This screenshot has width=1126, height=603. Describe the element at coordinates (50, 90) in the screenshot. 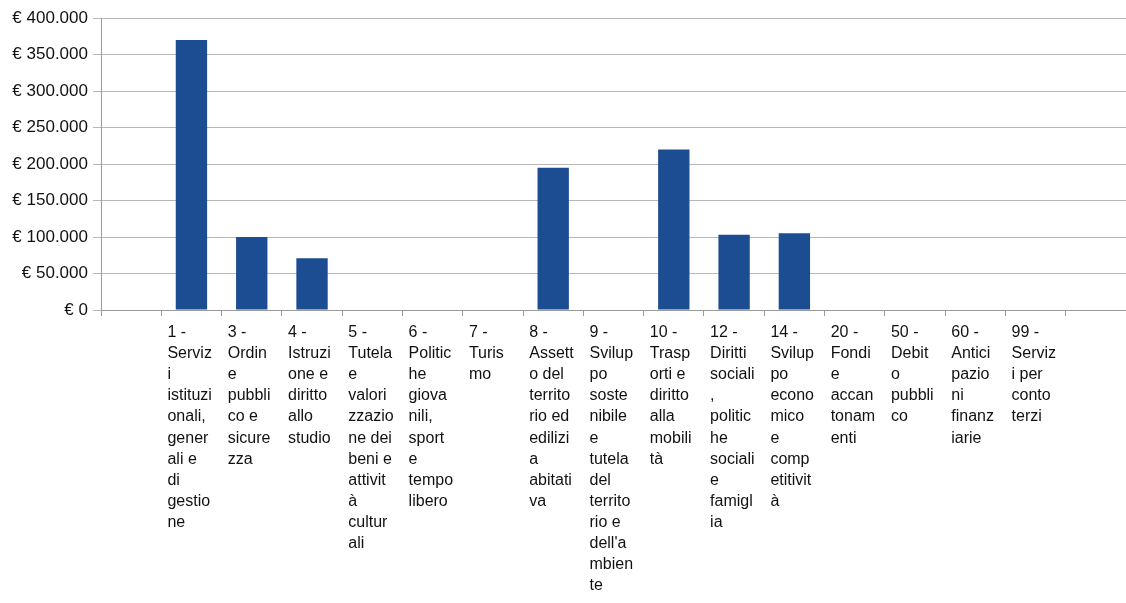

I see `y-tick-label: € 300.000` at that location.